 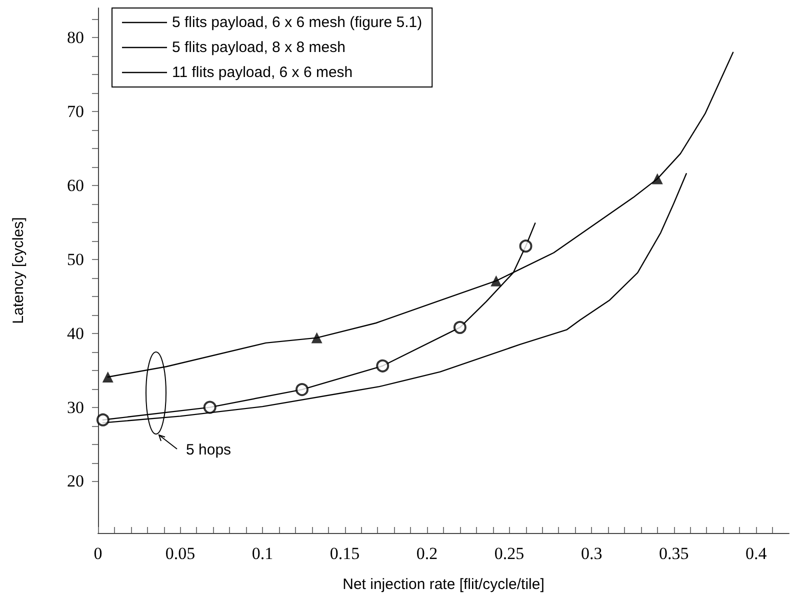 I want to click on y-tick-label: 60, so click(x=75, y=185).